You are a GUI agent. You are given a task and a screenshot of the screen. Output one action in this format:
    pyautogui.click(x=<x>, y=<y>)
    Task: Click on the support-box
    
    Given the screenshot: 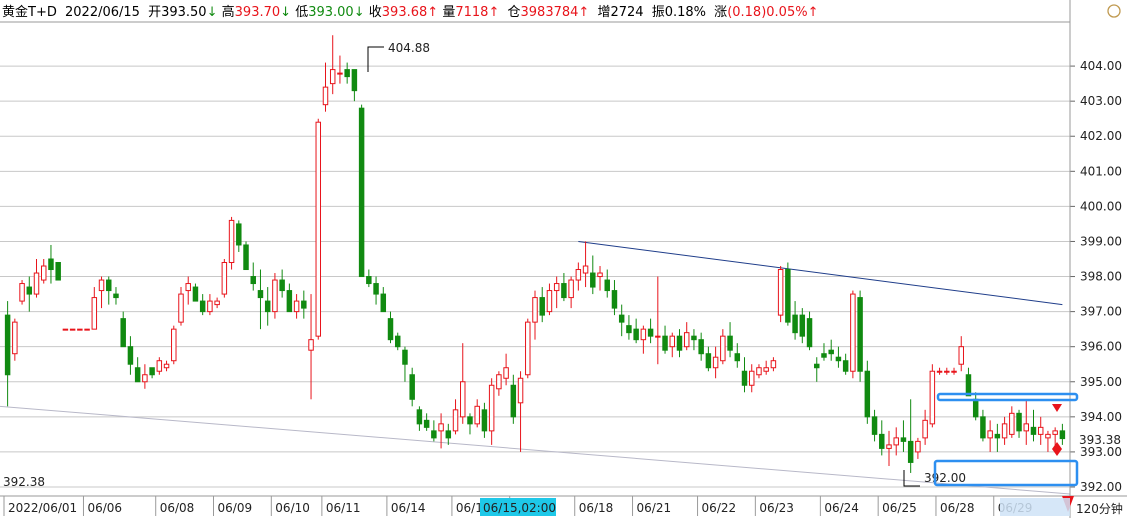 What is the action you would take?
    pyautogui.click(x=1006, y=473)
    